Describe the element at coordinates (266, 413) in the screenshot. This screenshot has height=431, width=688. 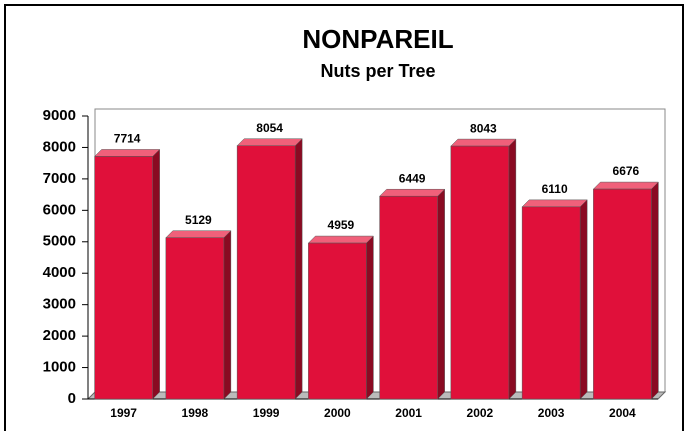
I see `x-tick-label: 1999` at that location.